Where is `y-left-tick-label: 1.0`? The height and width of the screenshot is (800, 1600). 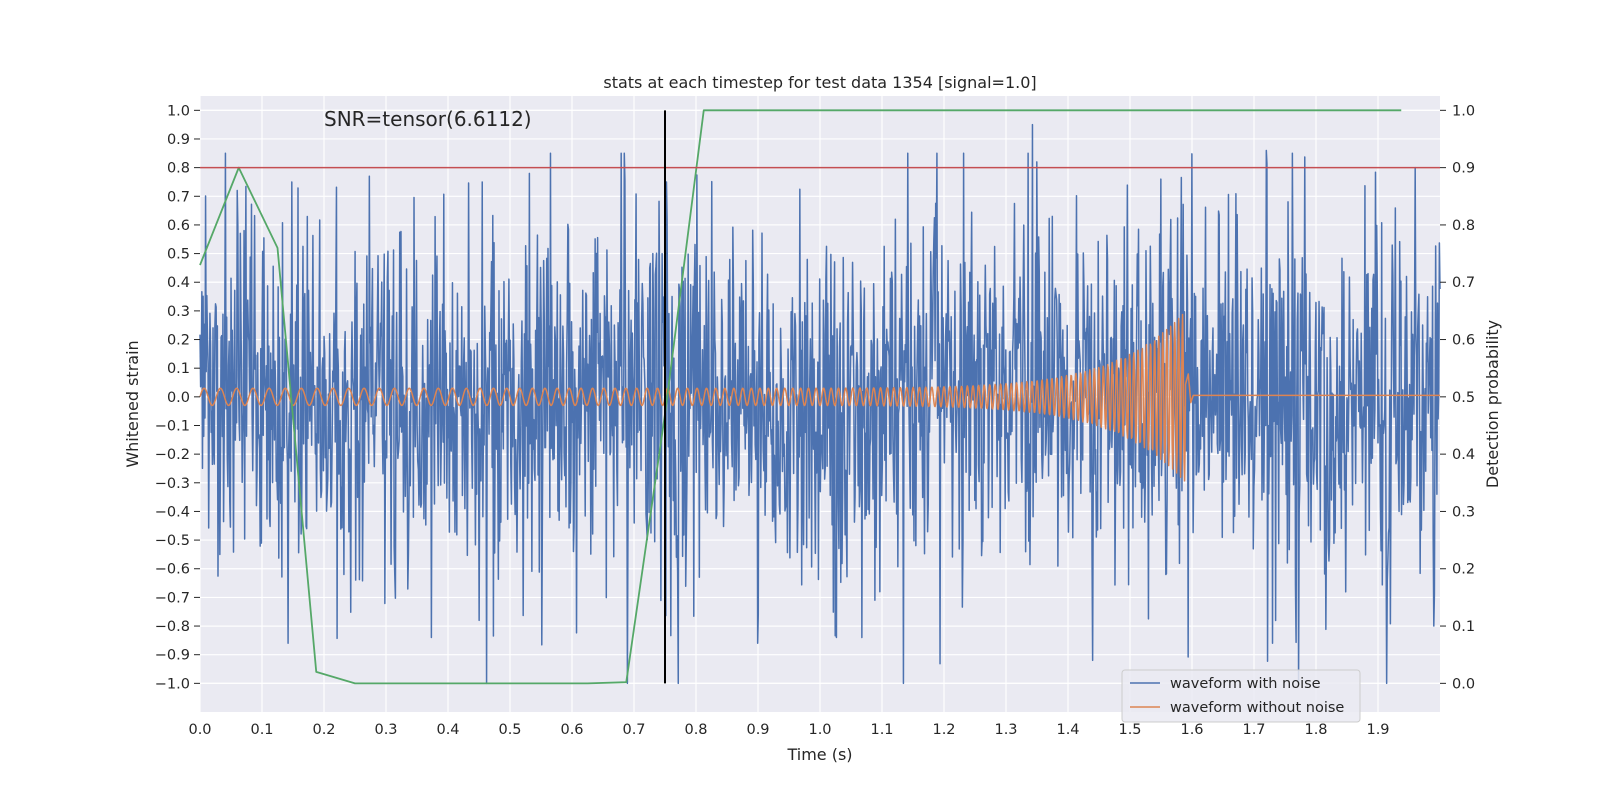 y-left-tick-label: 1.0 is located at coordinates (178, 111).